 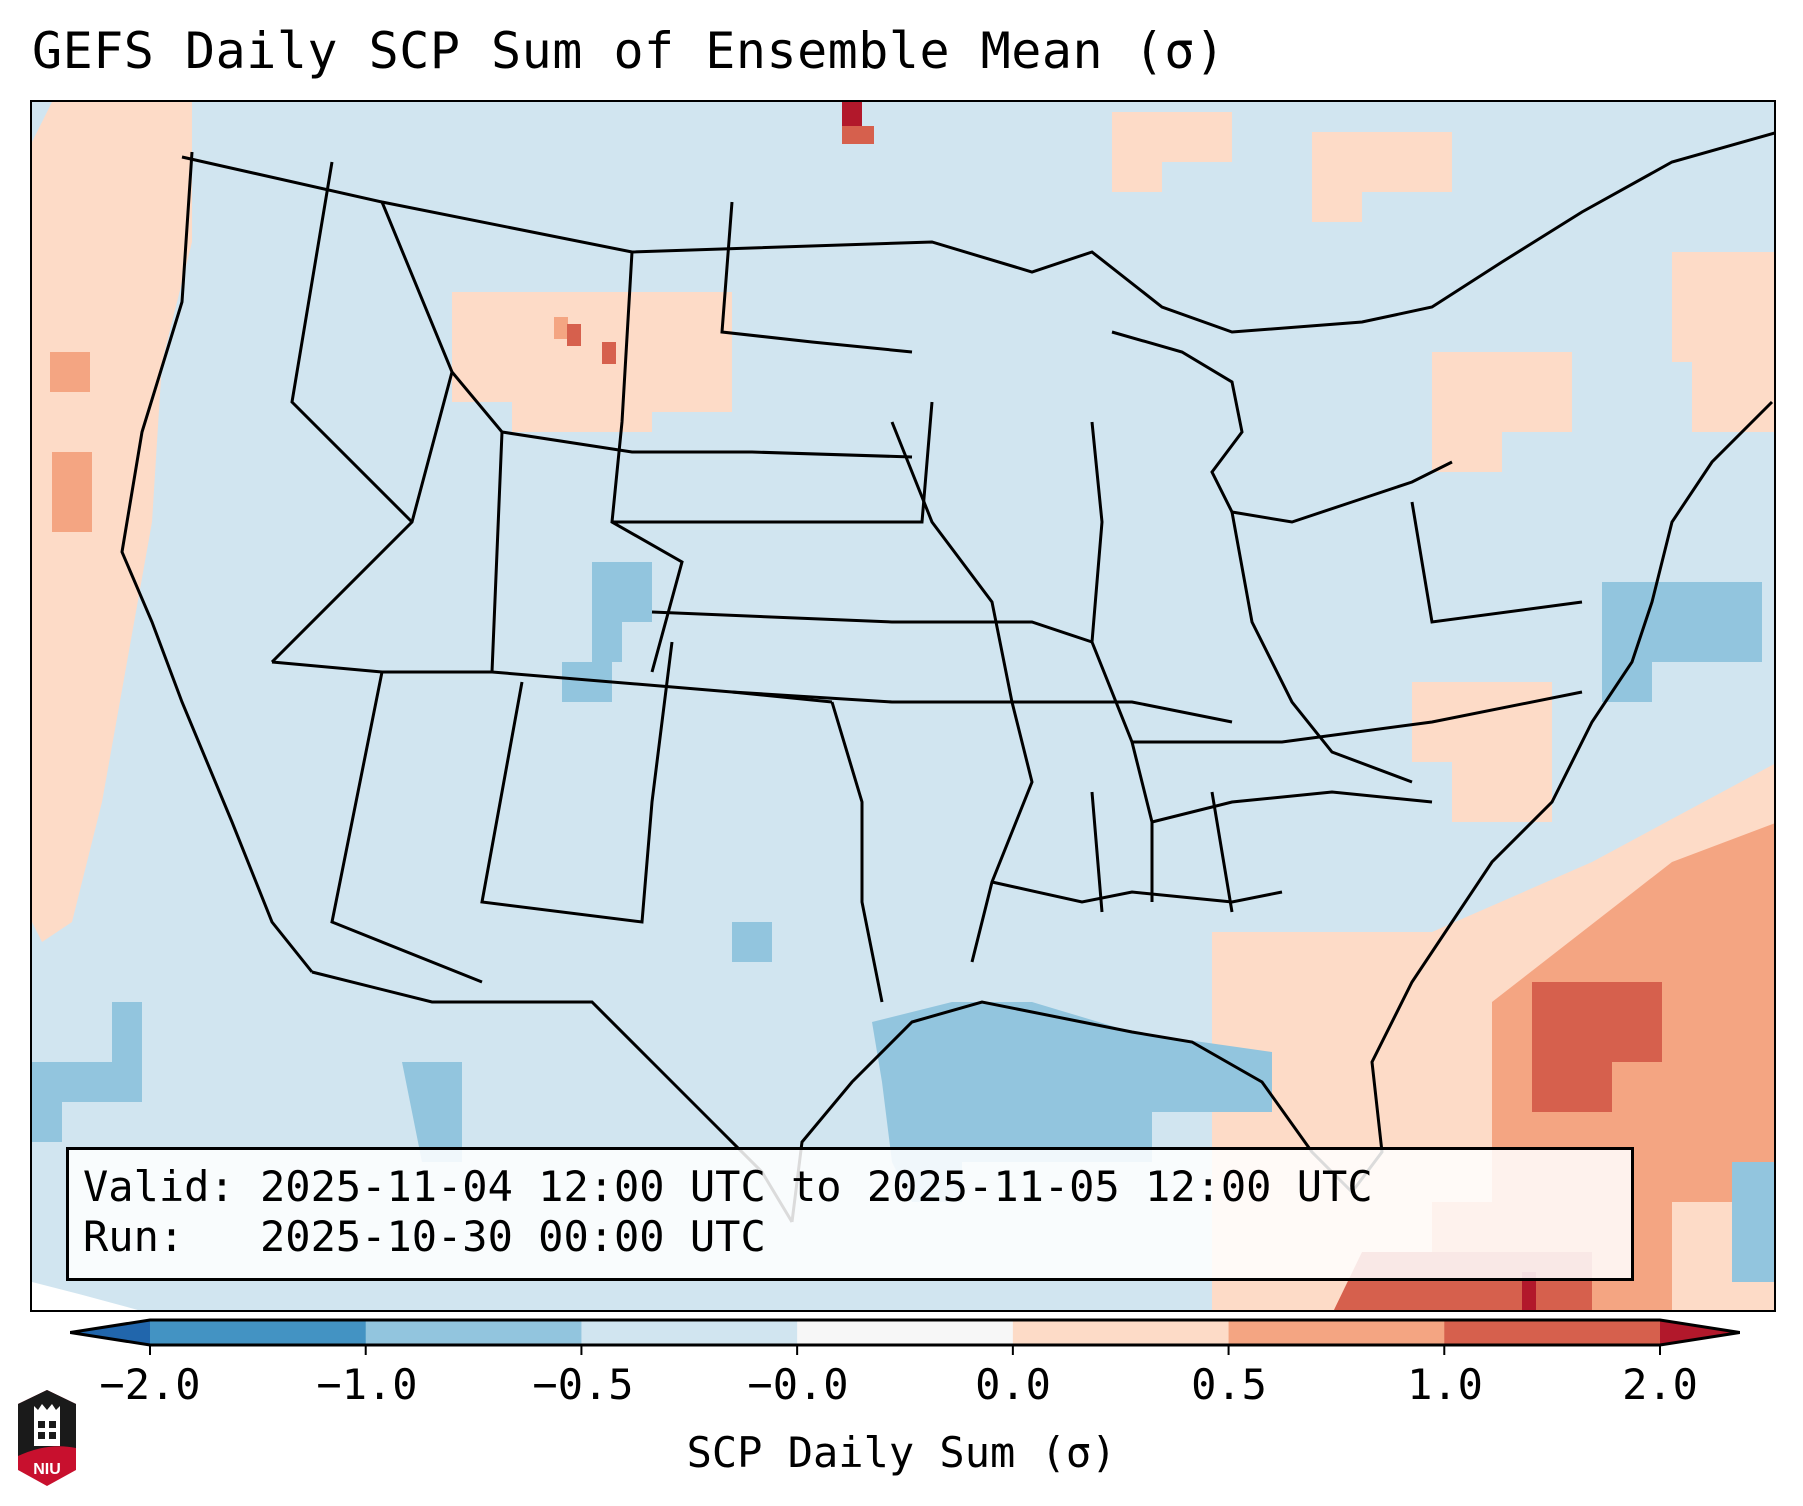 I want to click on tick-label: −0.0, so click(x=798, y=1384).